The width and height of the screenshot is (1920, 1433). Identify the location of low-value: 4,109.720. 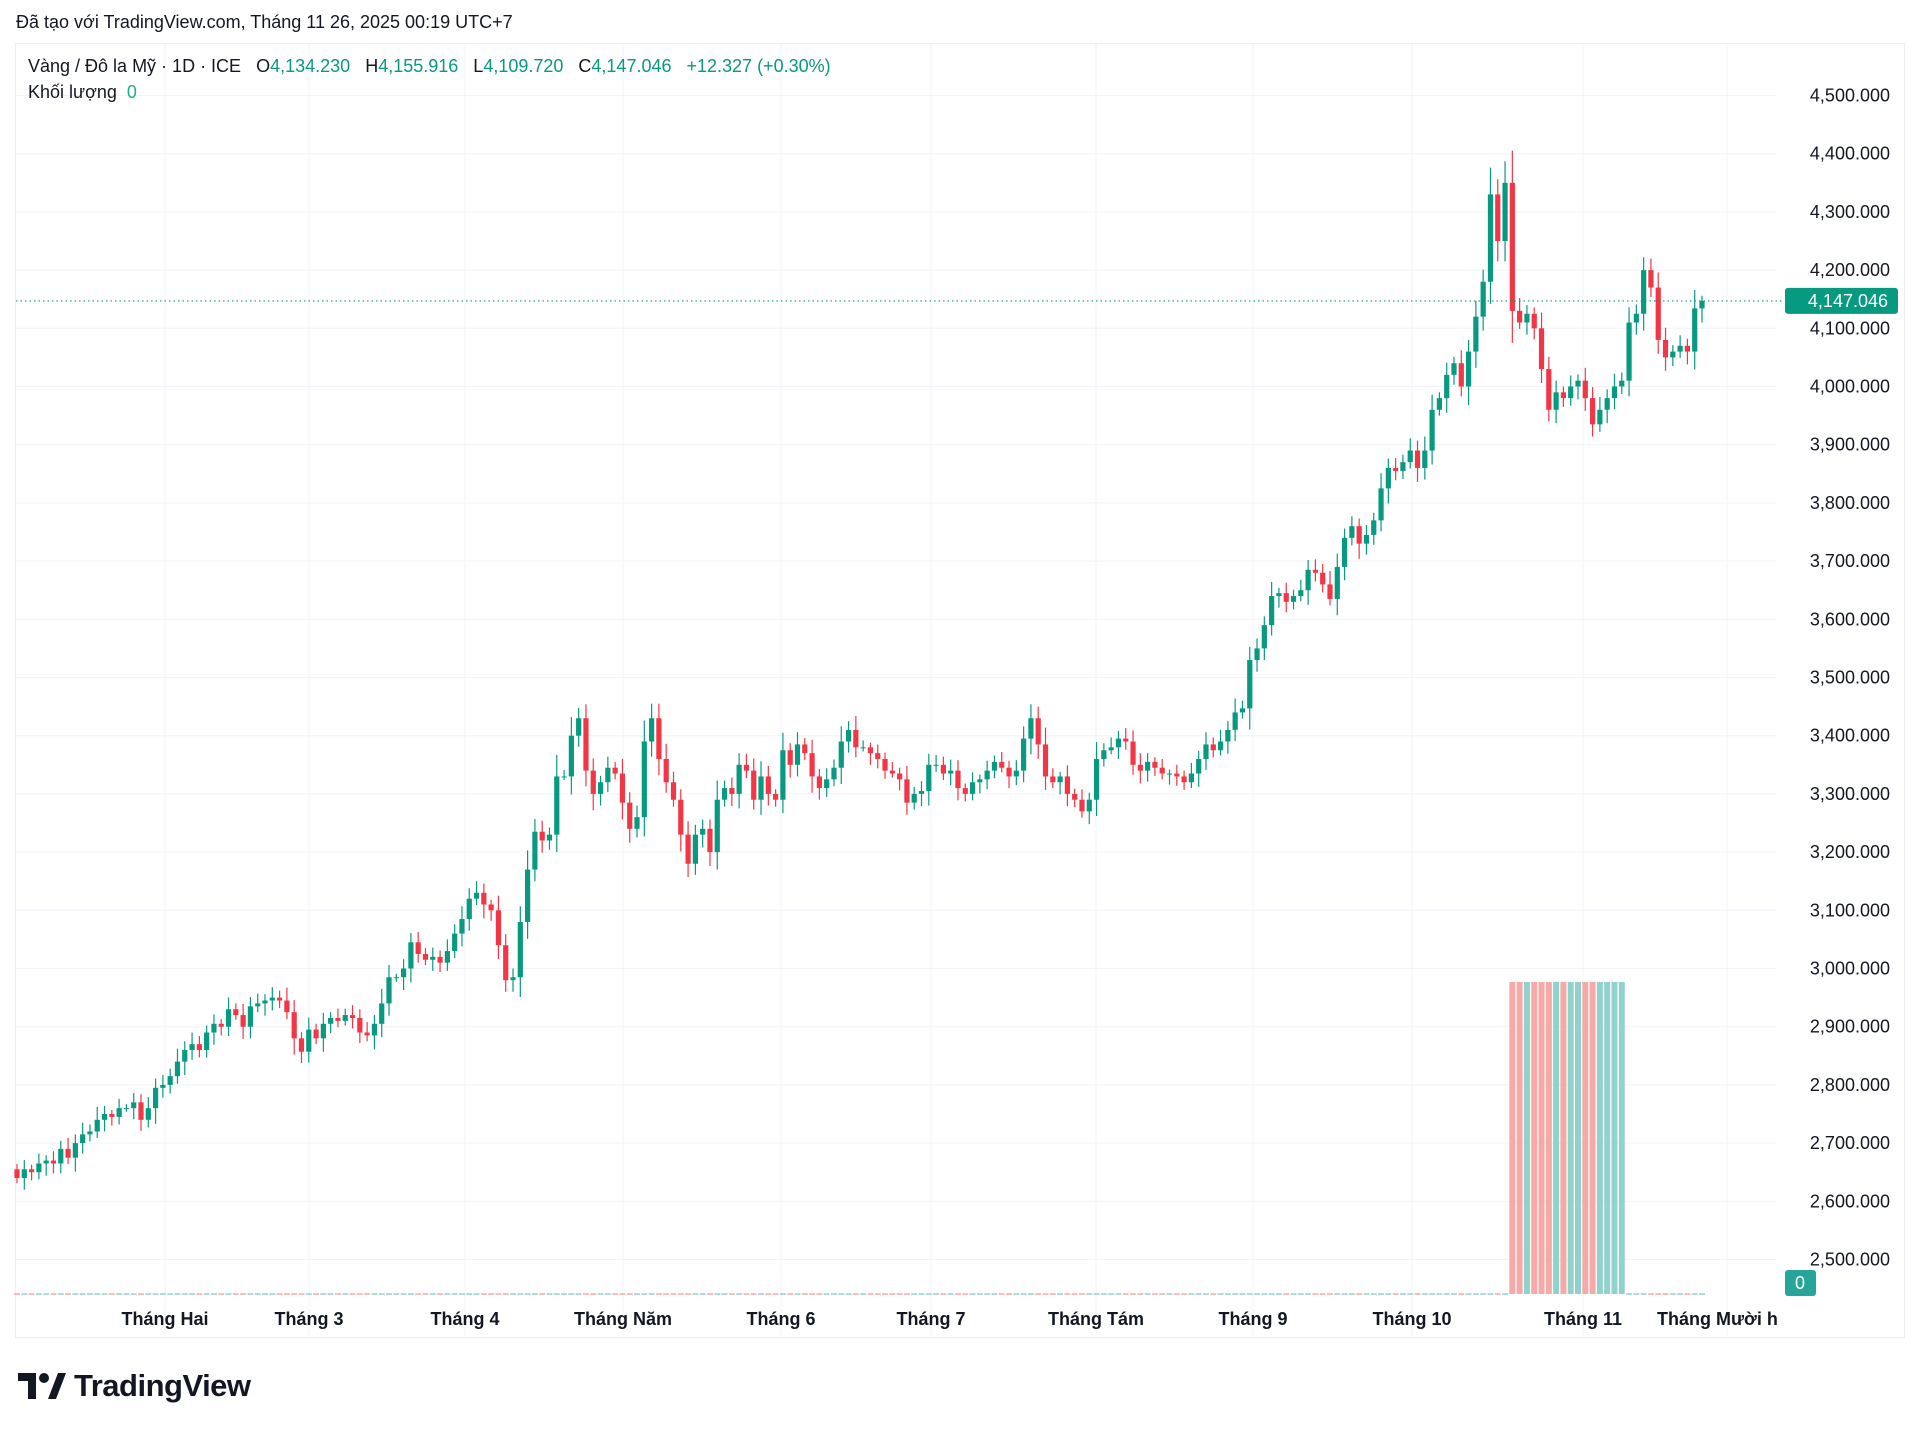
(523, 66).